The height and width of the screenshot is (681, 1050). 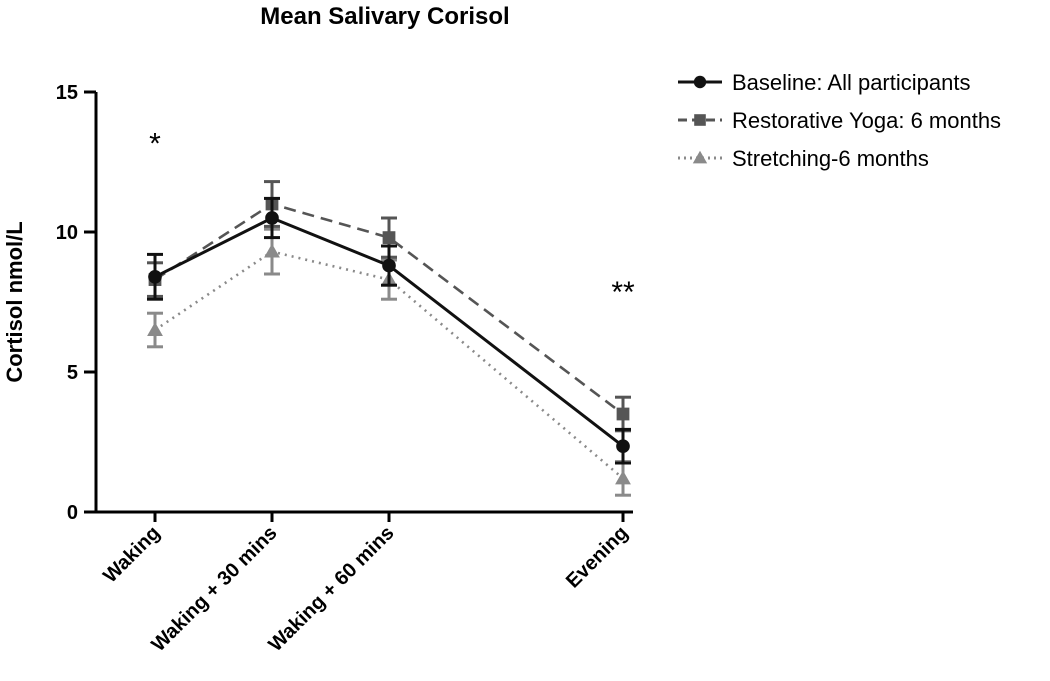 I want to click on legend-label: Stretching-6 months, so click(x=830, y=158).